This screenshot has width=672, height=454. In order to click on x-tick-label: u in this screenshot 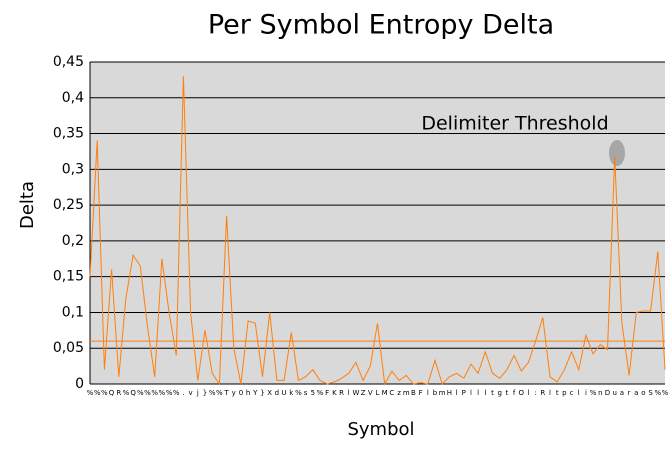, I will do `click(614, 393)`.